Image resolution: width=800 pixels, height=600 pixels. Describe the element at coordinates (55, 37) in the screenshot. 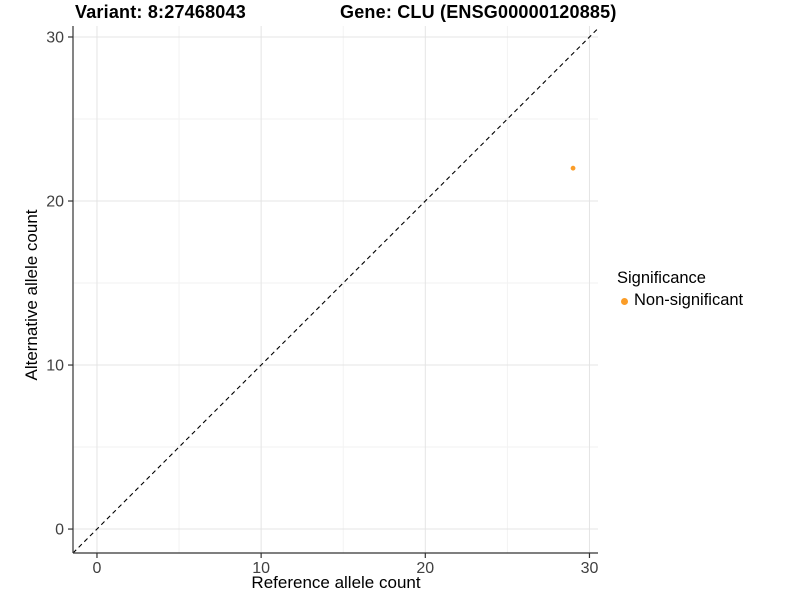

I see `y-tick-label: 30` at that location.